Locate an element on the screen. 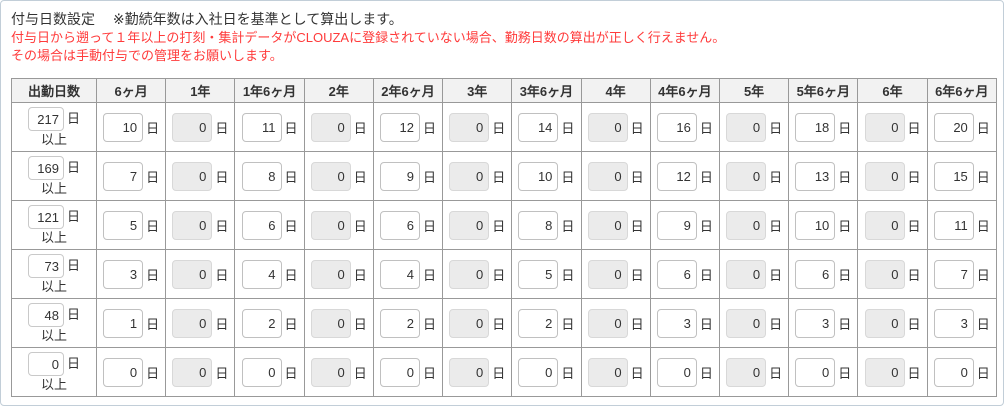  column-header: 2年 is located at coordinates (338, 90).